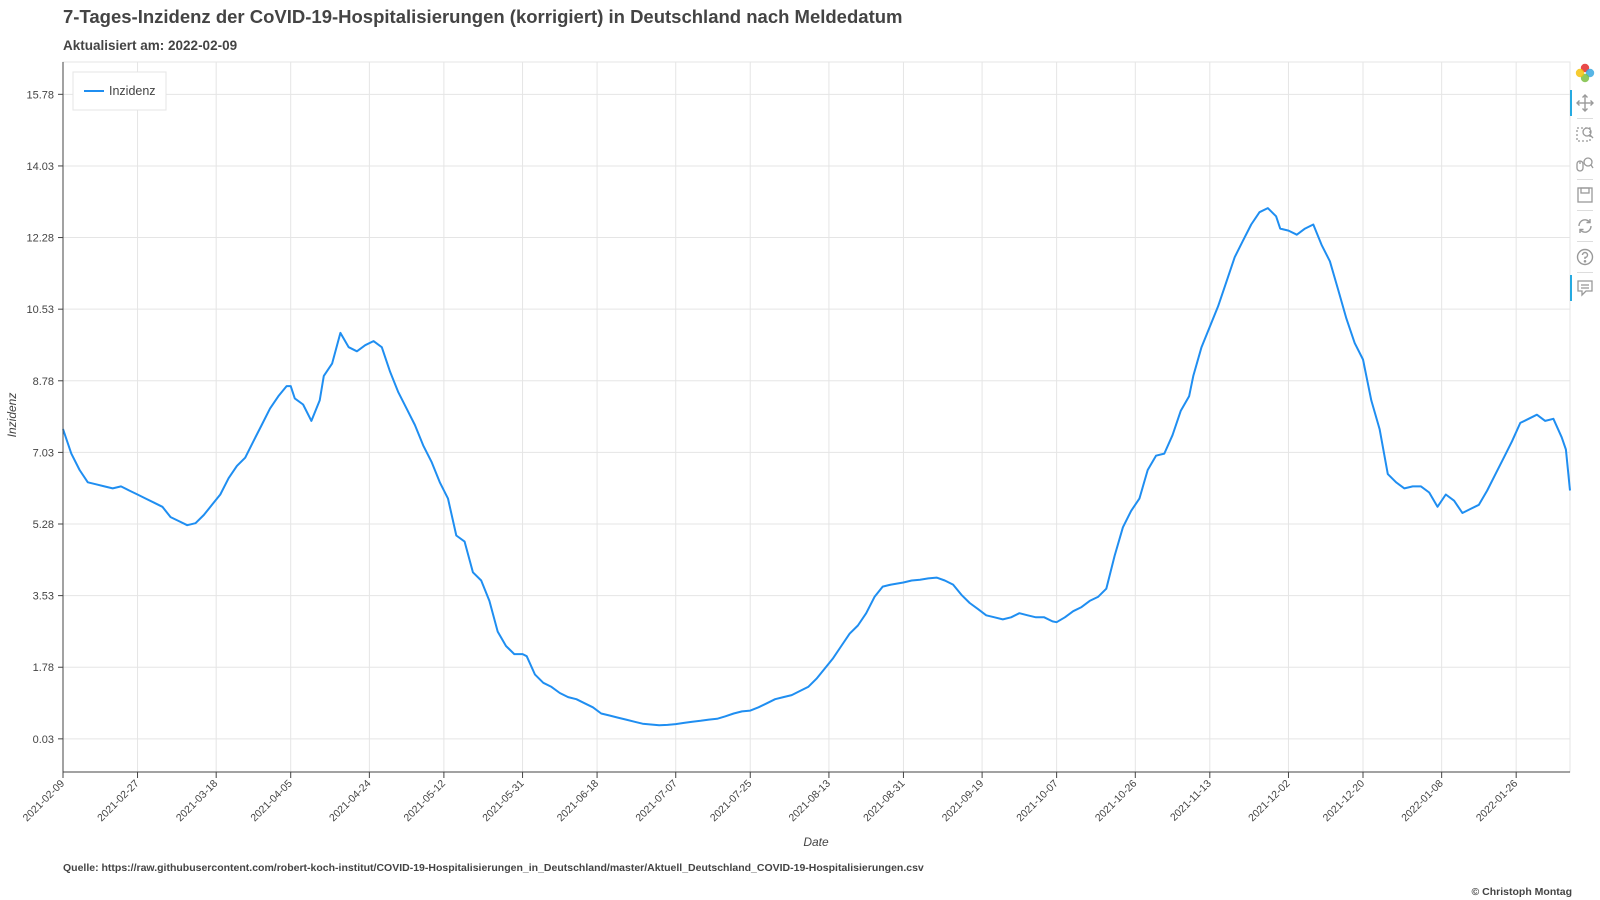 This screenshot has height=900, width=1600. I want to click on x-tick-label: 2021-07-25, so click(731, 801).